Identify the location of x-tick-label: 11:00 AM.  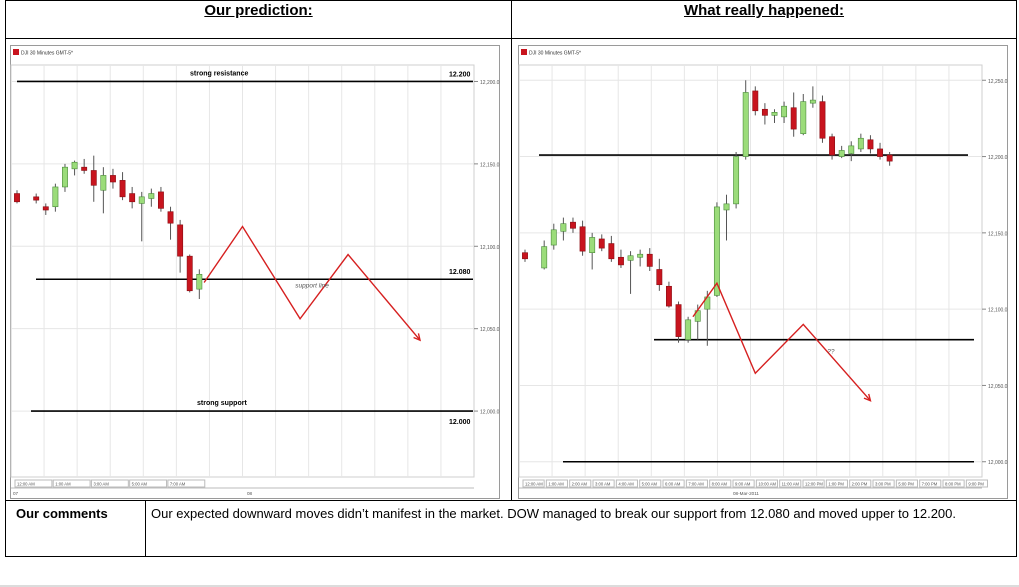
(791, 483).